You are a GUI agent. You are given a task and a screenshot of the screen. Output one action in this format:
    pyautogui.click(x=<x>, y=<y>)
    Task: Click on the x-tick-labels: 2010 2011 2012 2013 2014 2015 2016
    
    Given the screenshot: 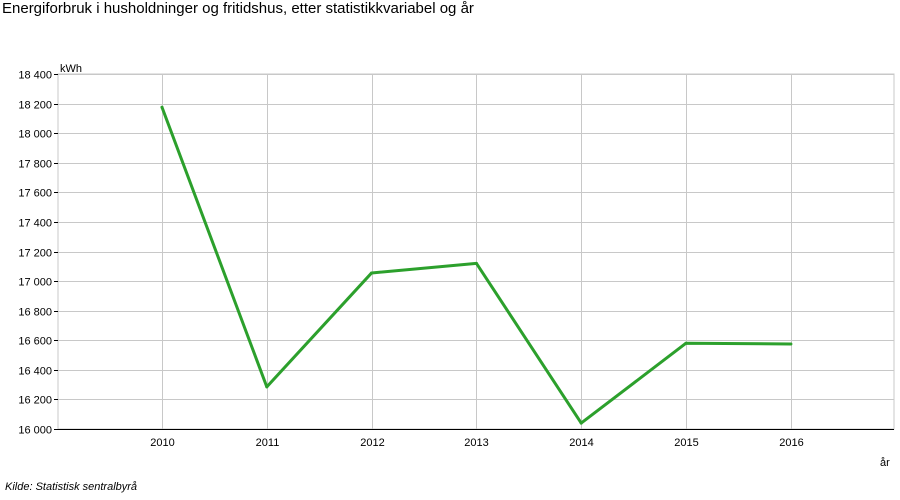 What is the action you would take?
    pyautogui.click(x=476, y=443)
    